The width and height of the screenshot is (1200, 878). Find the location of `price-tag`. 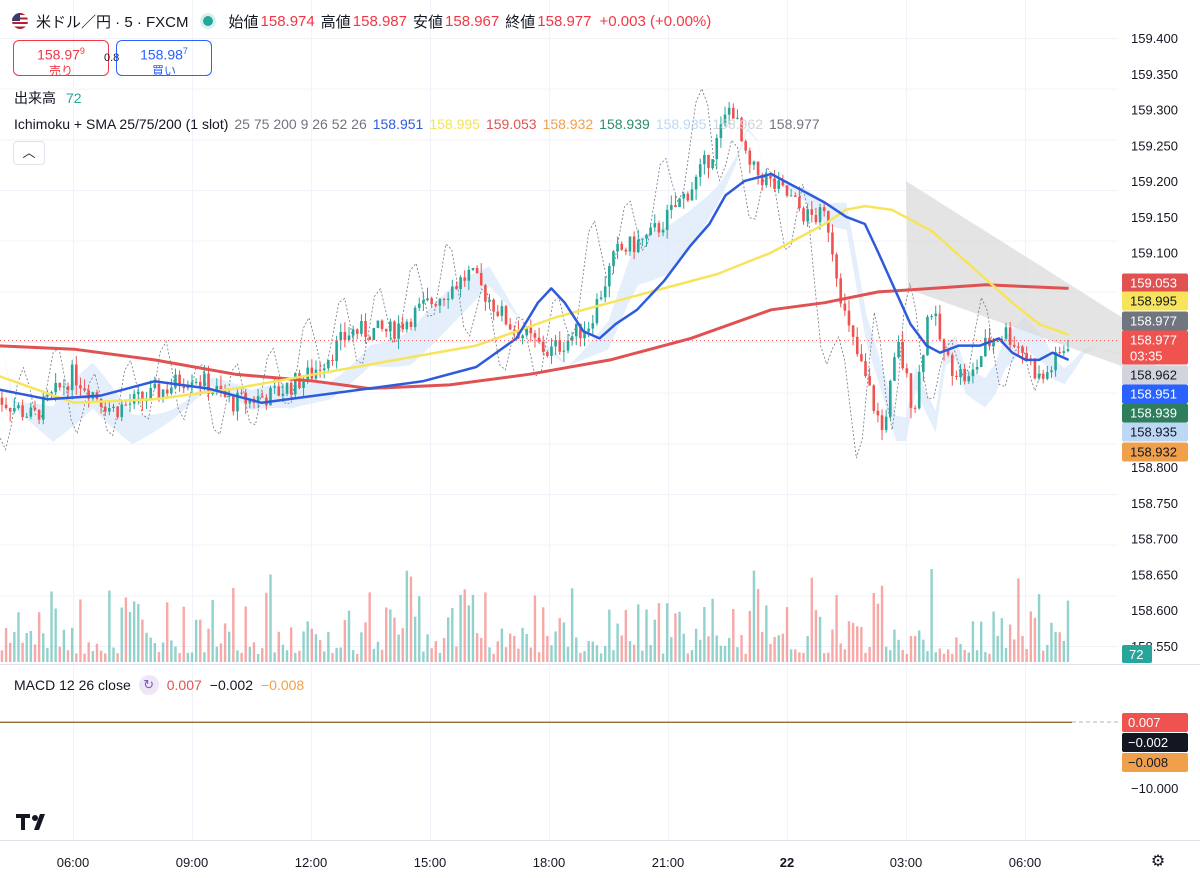

price-tag is located at coordinates (1155, 283).